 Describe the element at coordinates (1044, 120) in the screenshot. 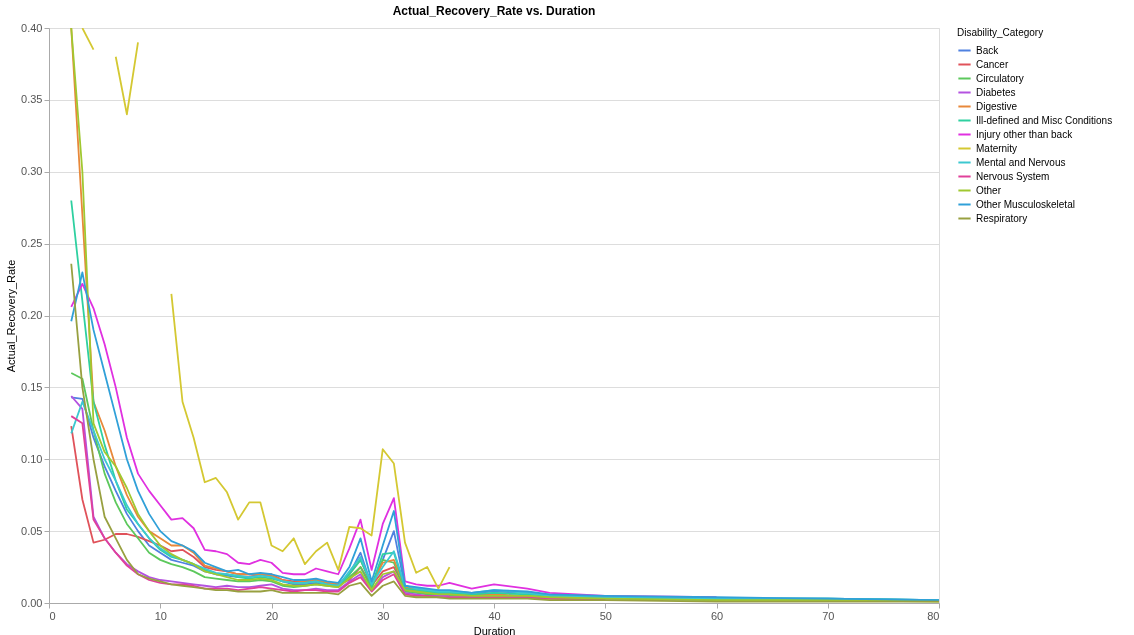

I see `legend-label: Ill-defined and Misc Conditions` at that location.